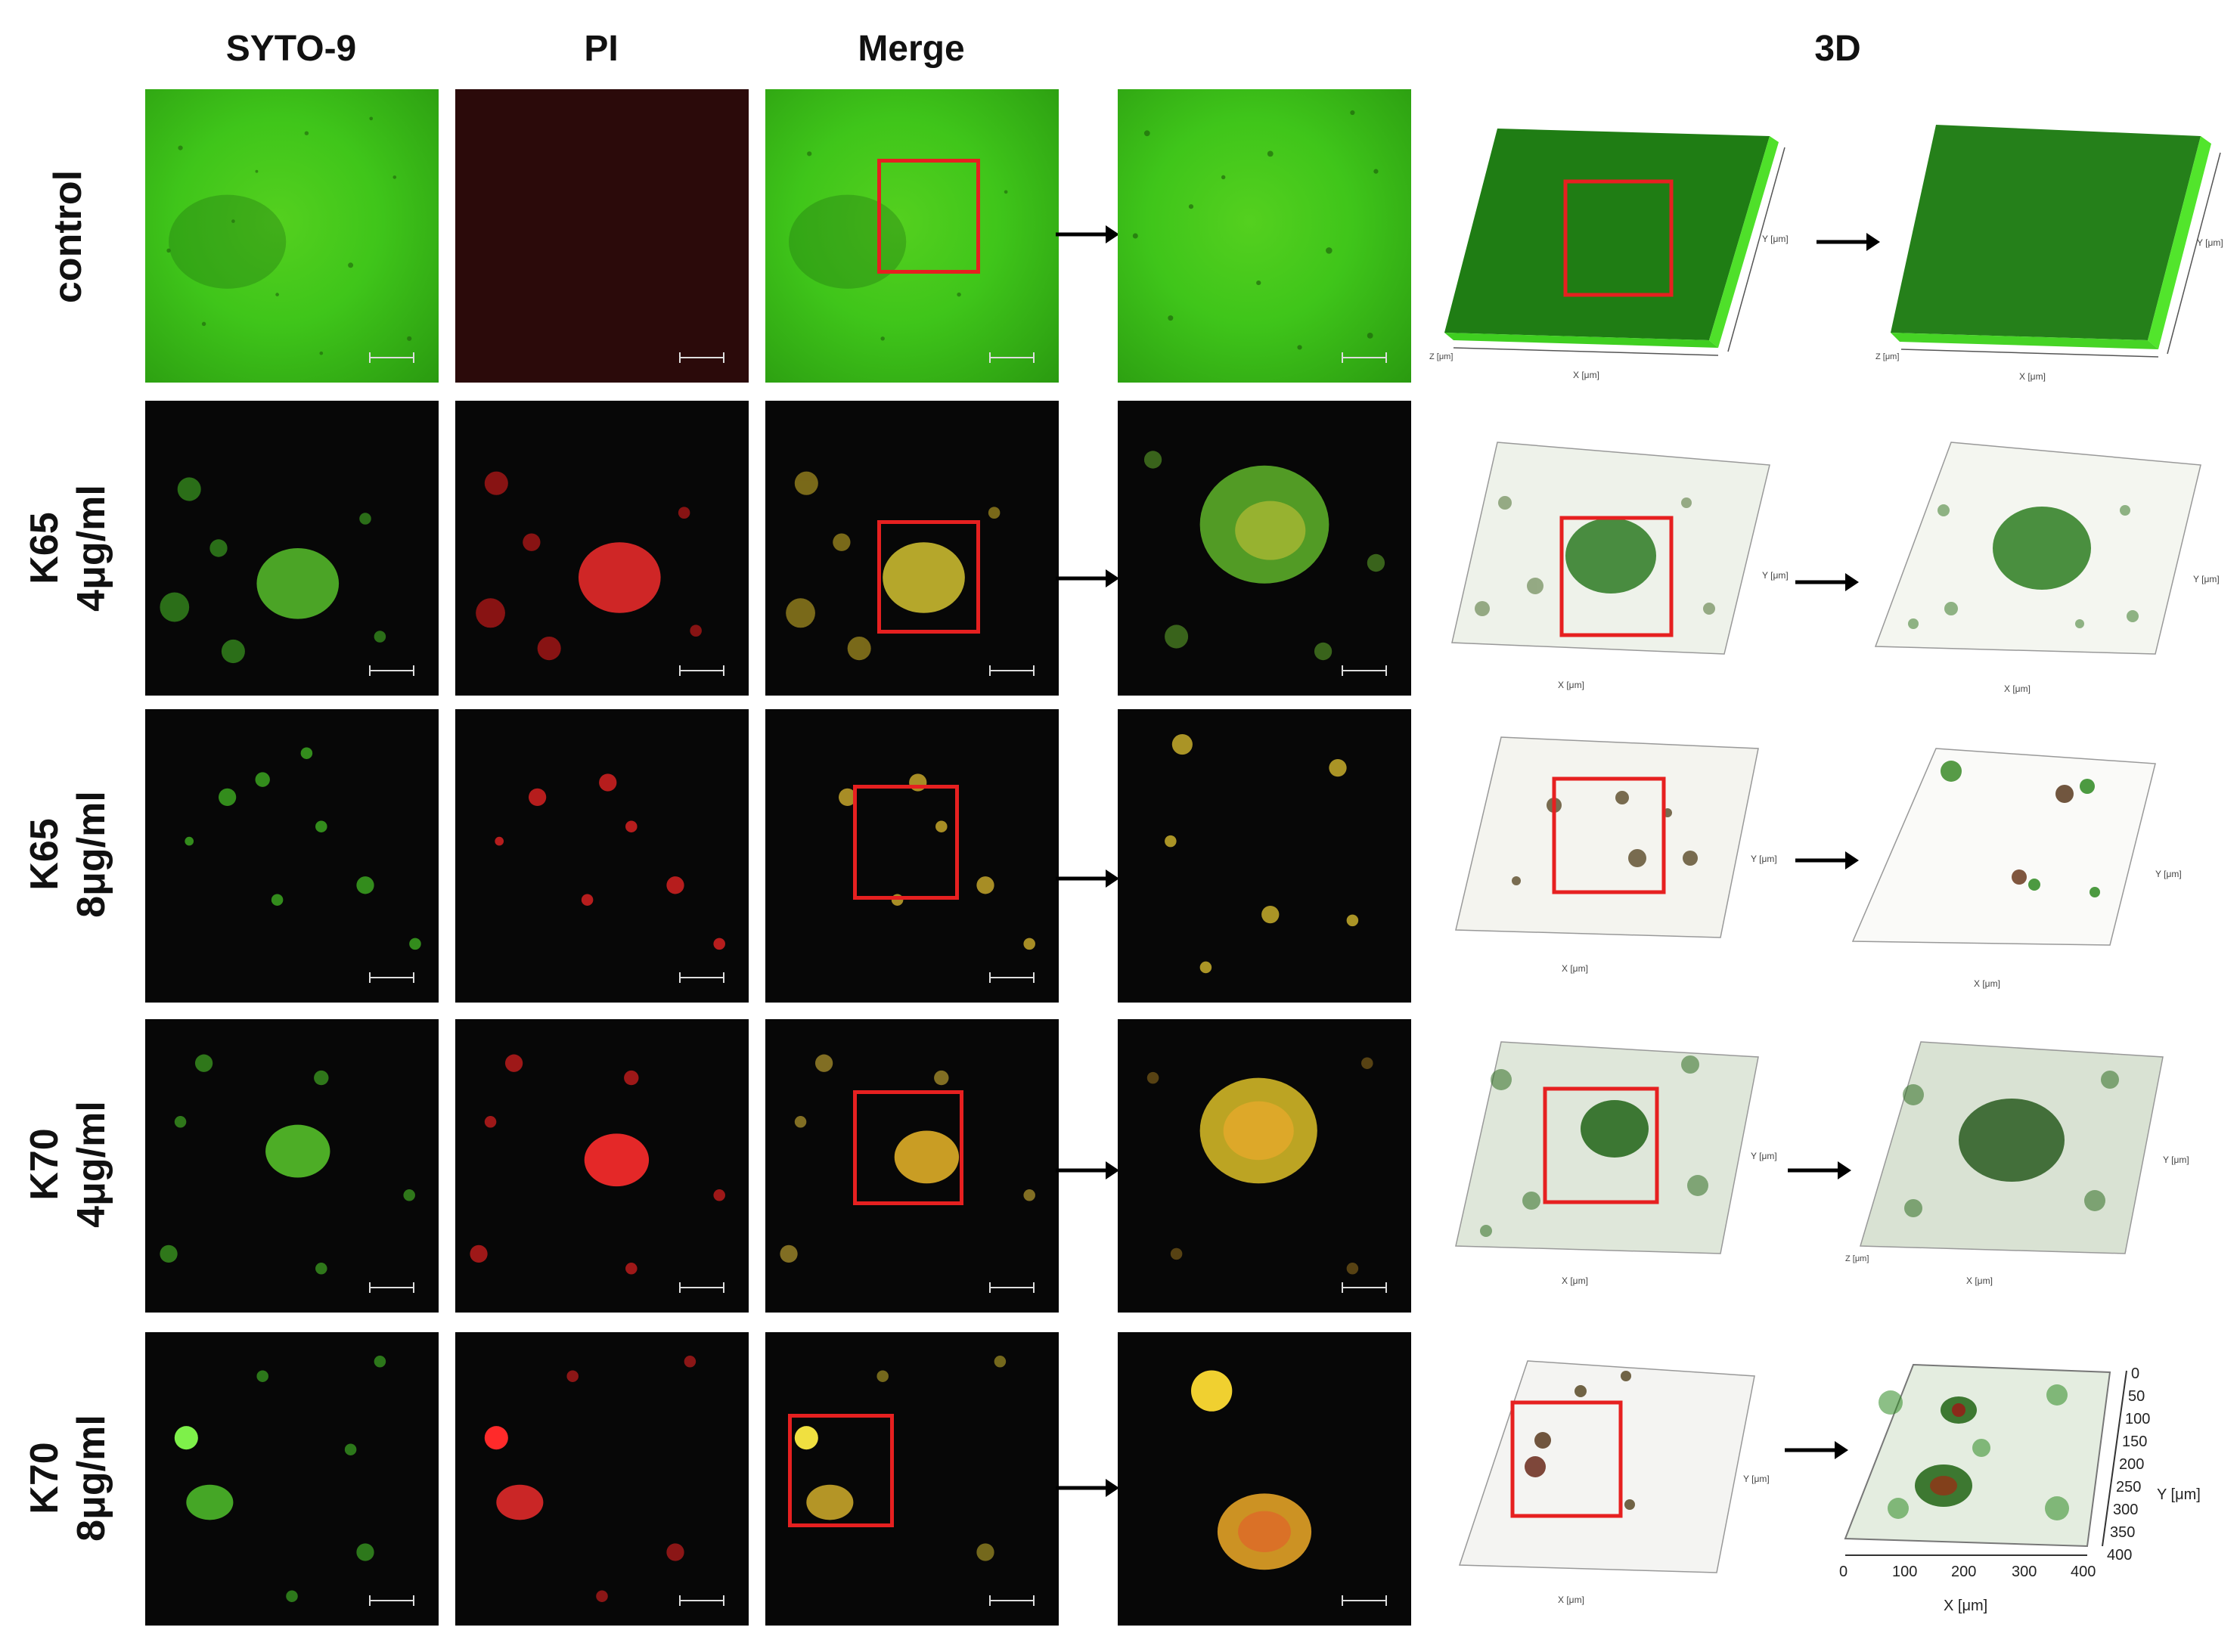 The image size is (2240, 1652). What do you see at coordinates (602, 856) in the screenshot?
I see `micrograph-k65-8-pi` at bounding box center [602, 856].